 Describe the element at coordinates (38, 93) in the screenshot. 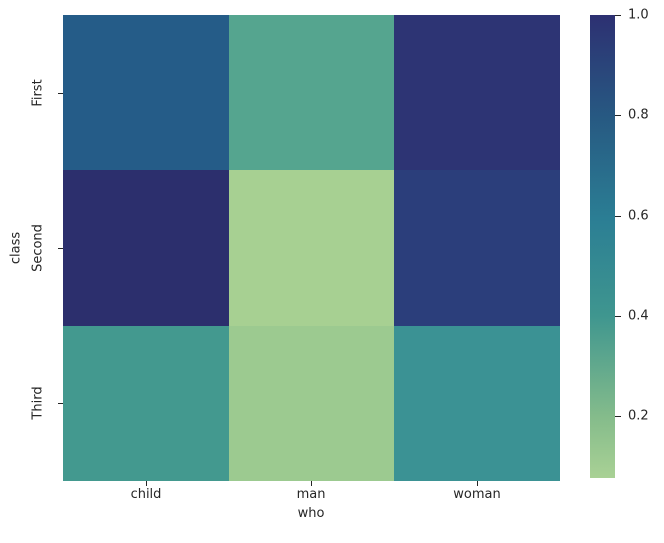

I see `y-tick-label-first: First` at that location.